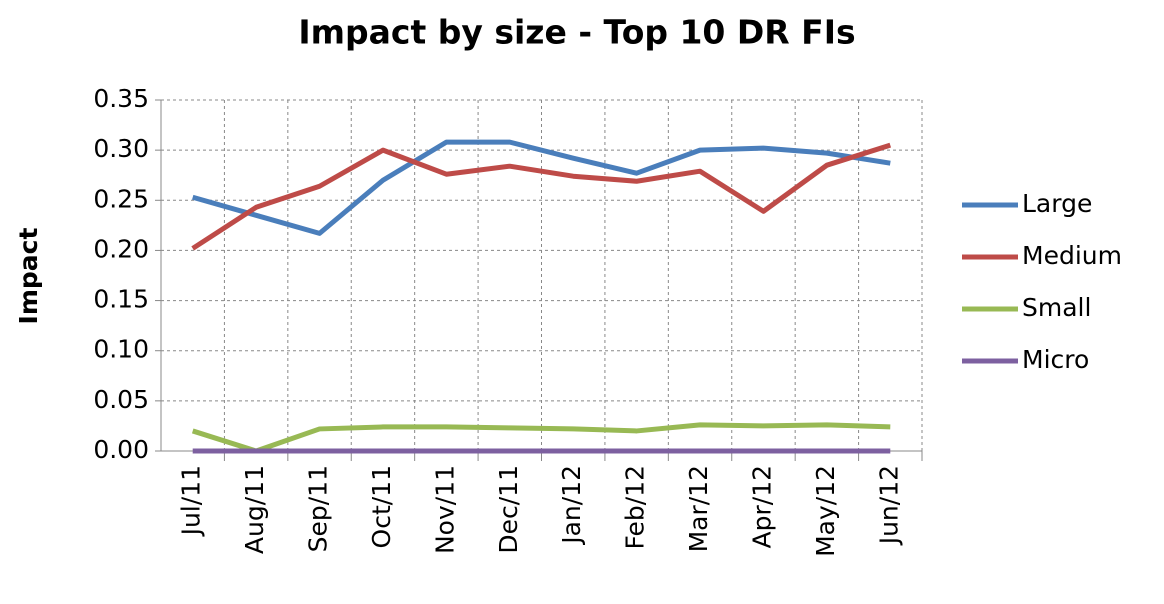 Image resolution: width=1164 pixels, height=604 pixels. What do you see at coordinates (576, 32) in the screenshot?
I see `chart-title: Impact by size - Top 10 DR FIs` at bounding box center [576, 32].